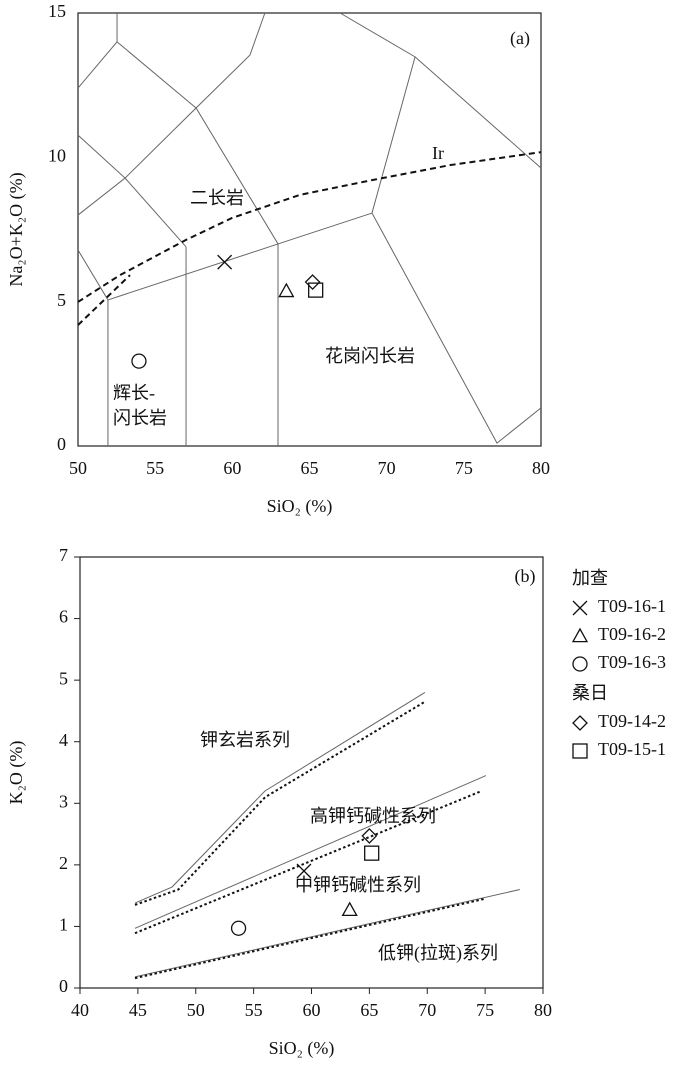  What do you see at coordinates (63, 740) in the screenshot?
I see `y-tick-label: 4` at bounding box center [63, 740].